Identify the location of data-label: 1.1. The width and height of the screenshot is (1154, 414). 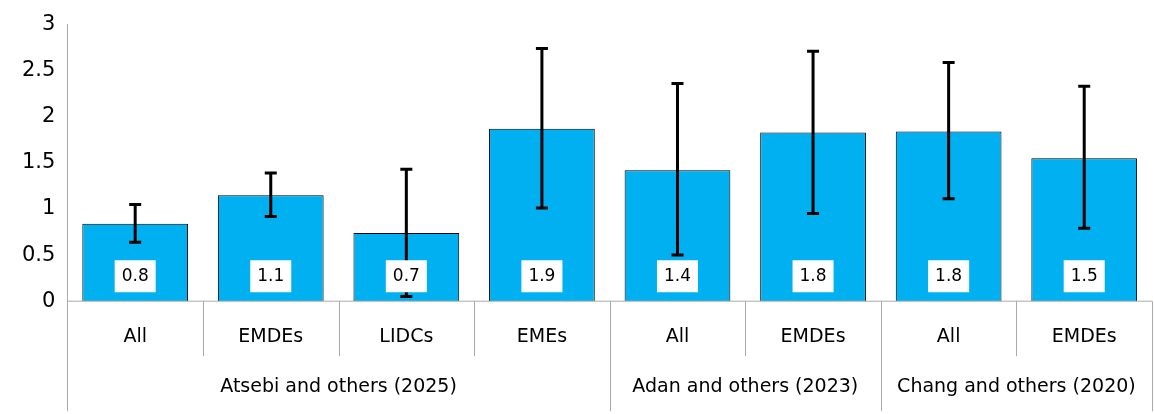
(271, 274).